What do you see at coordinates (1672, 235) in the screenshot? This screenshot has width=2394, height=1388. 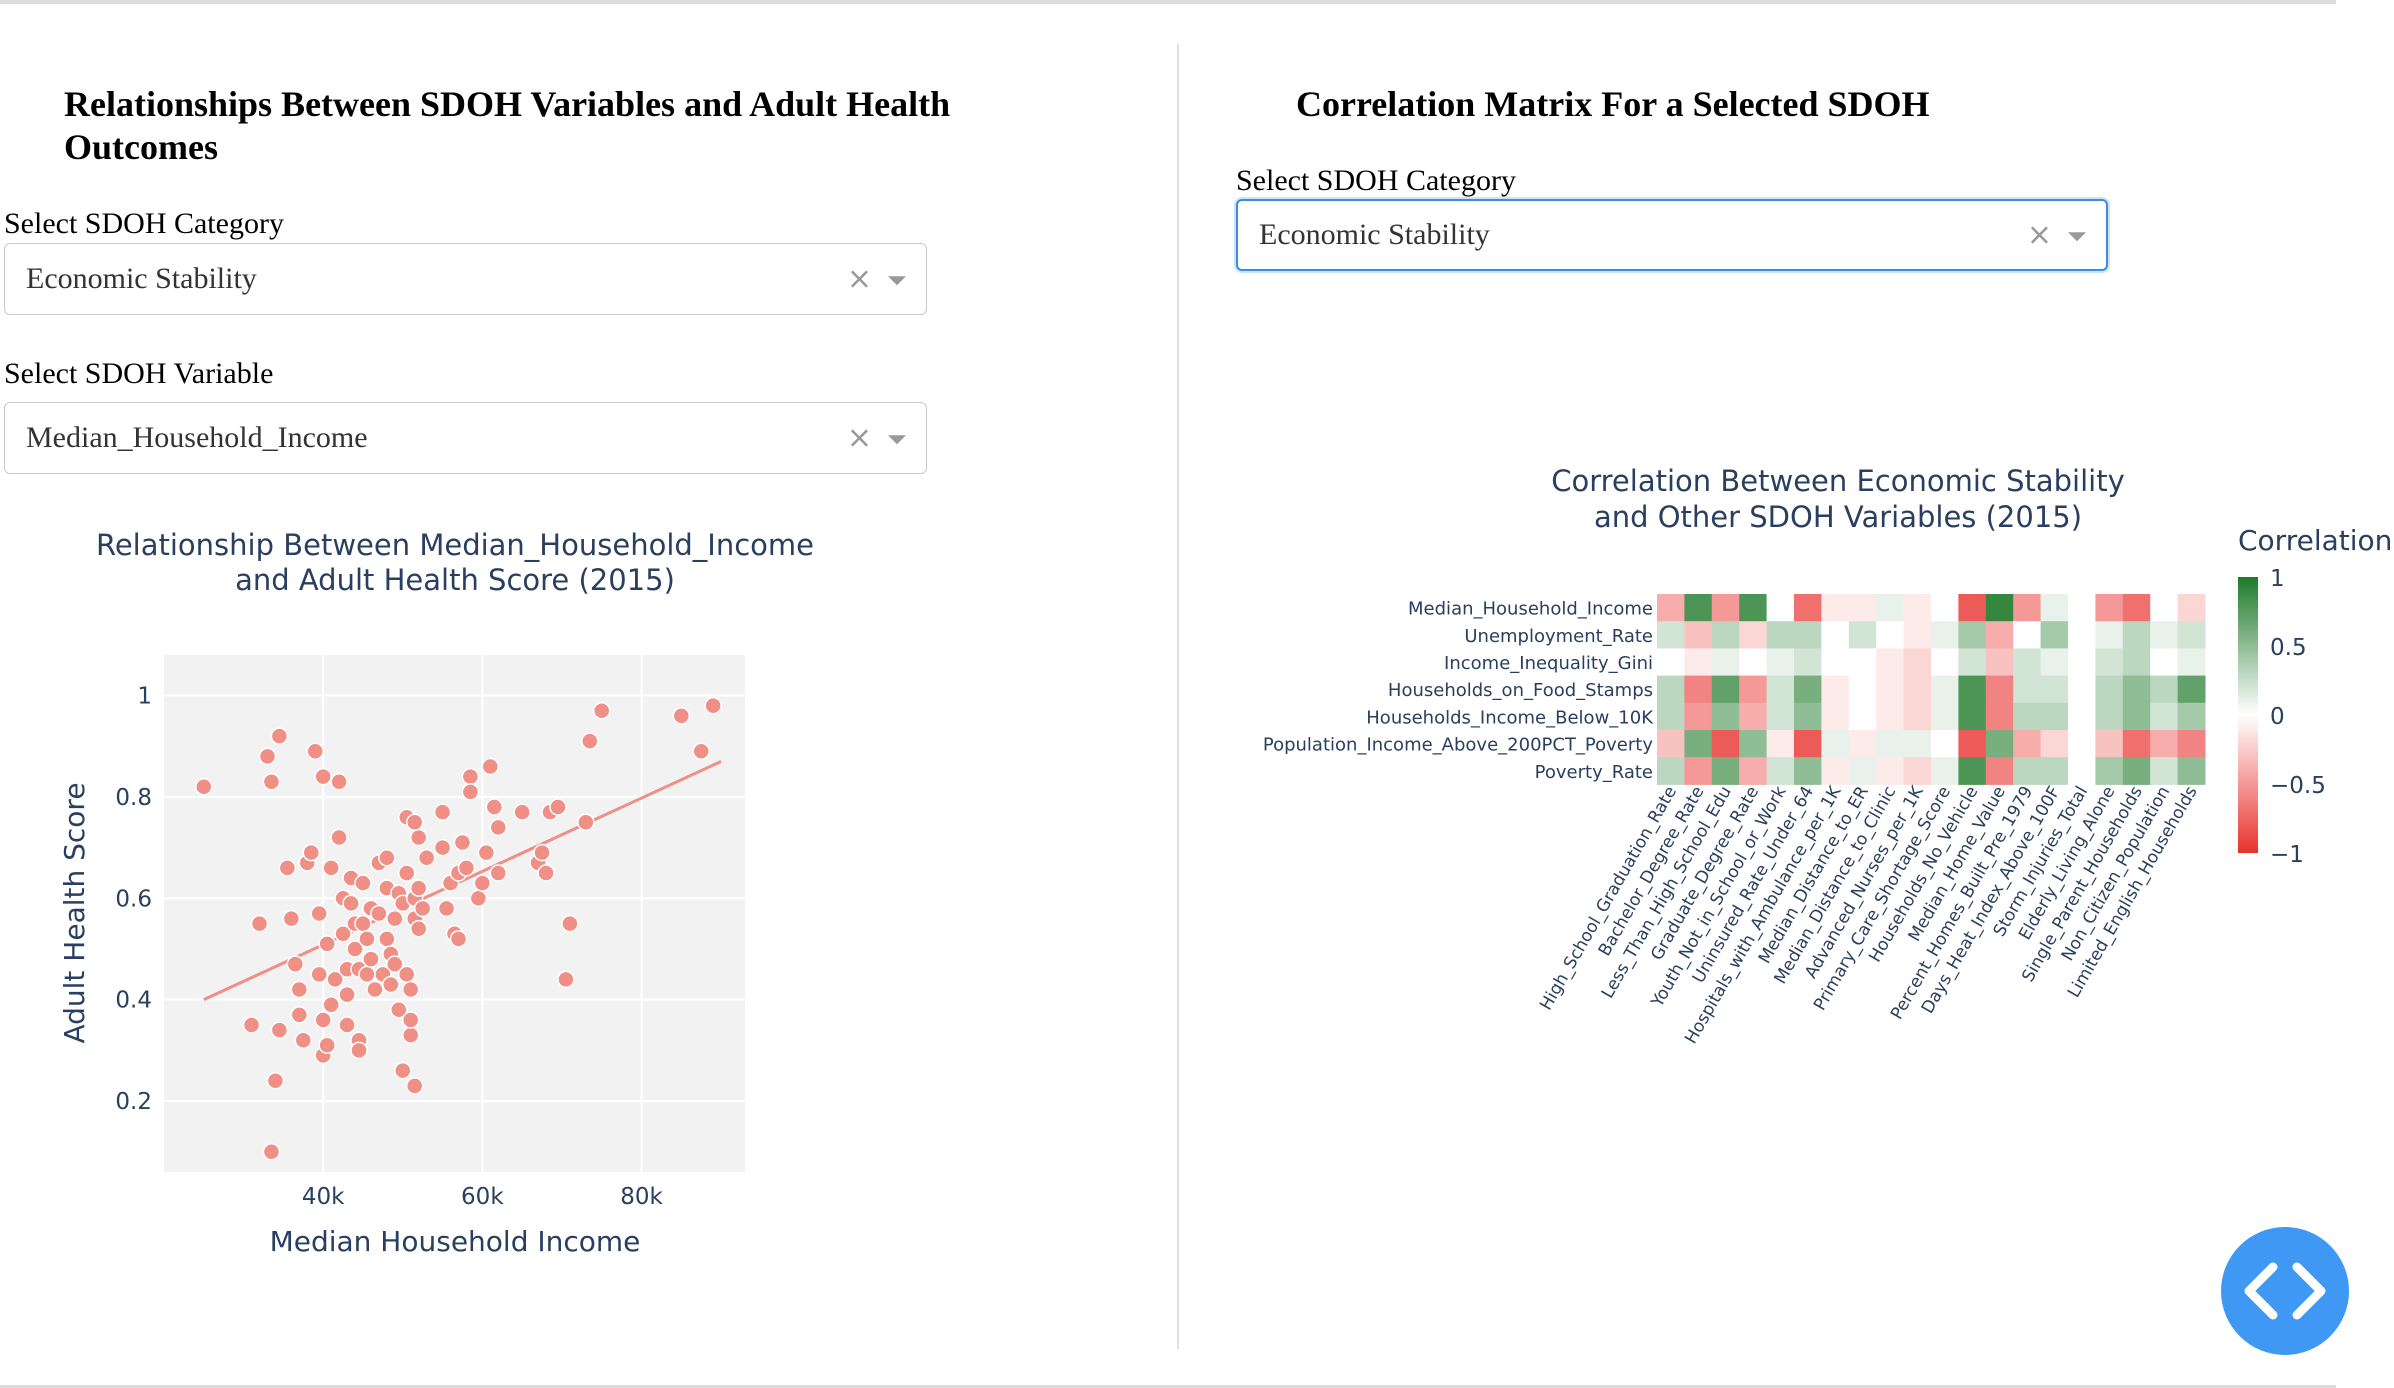 I see `right-category-dropdown: Economic Stability ×` at bounding box center [1672, 235].